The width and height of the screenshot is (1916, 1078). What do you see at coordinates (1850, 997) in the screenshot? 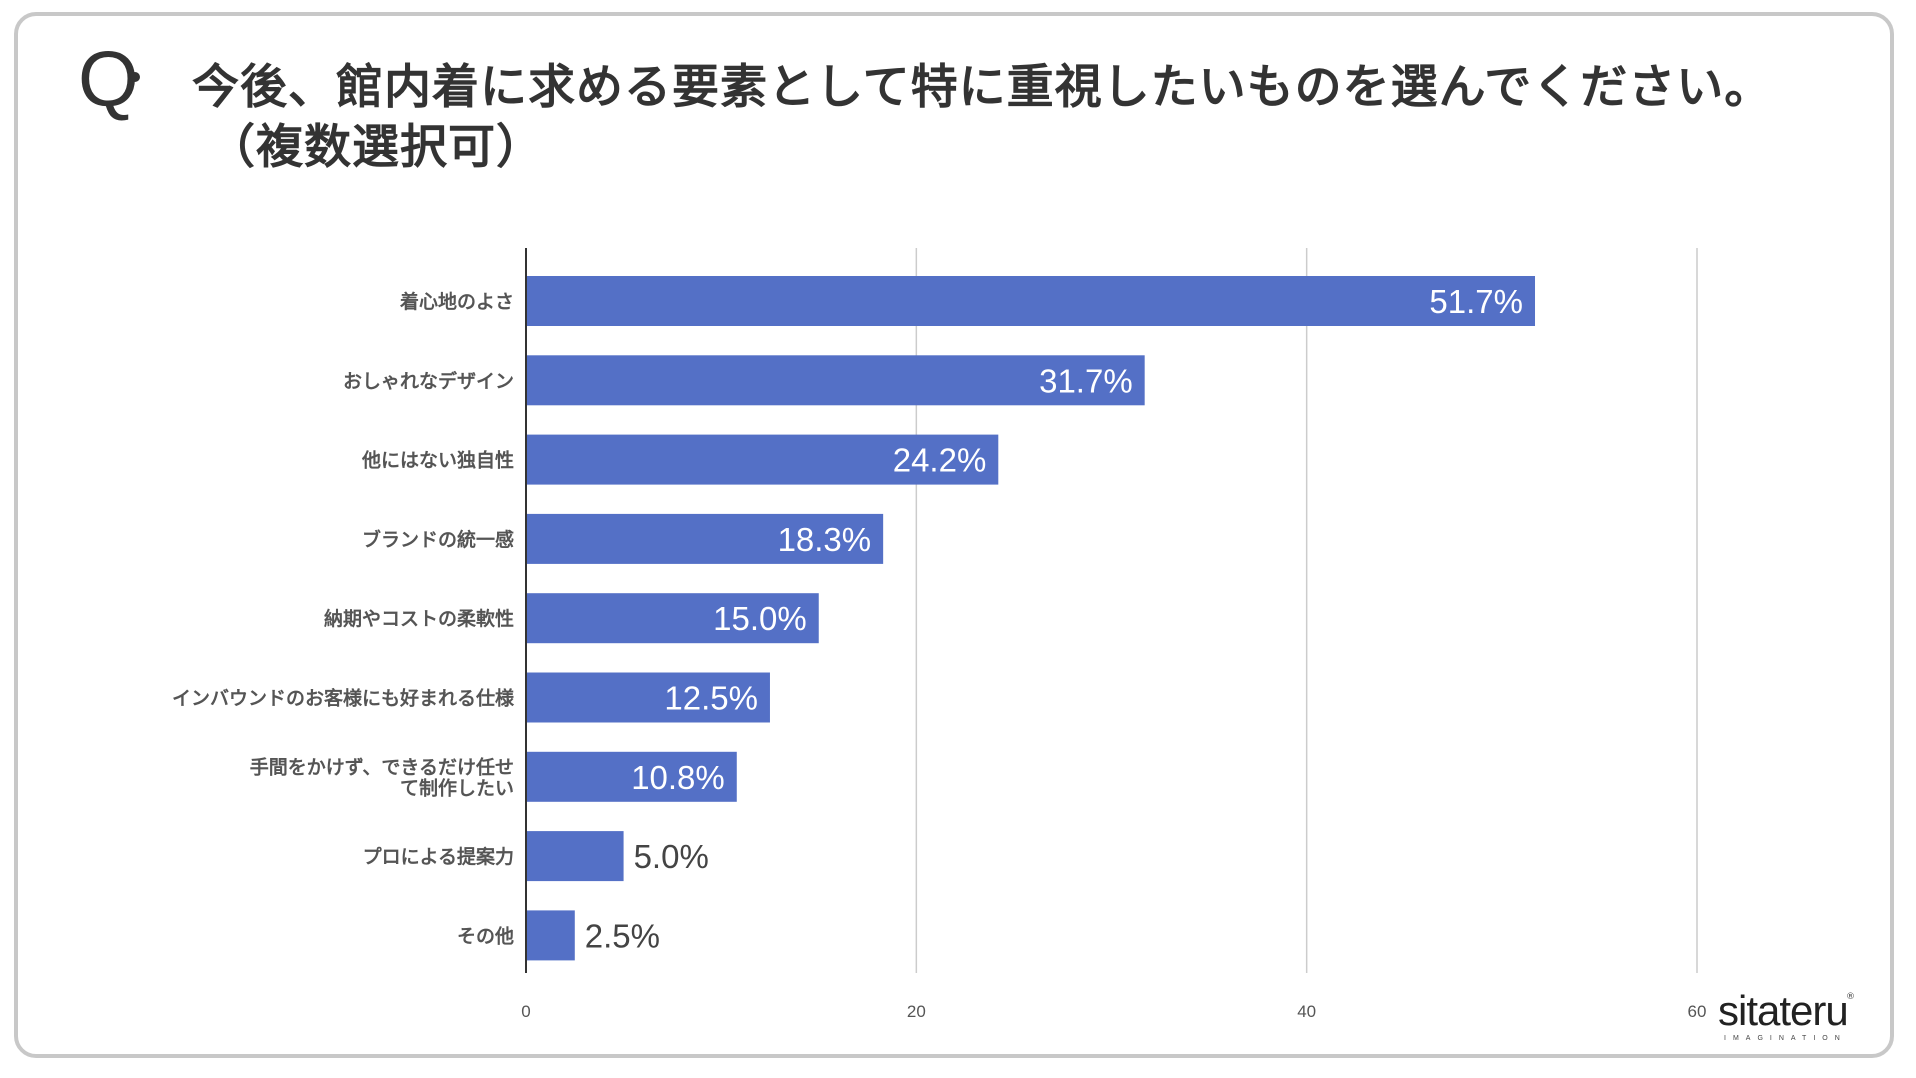
I see `logo-registered-mark: ®` at bounding box center [1850, 997].